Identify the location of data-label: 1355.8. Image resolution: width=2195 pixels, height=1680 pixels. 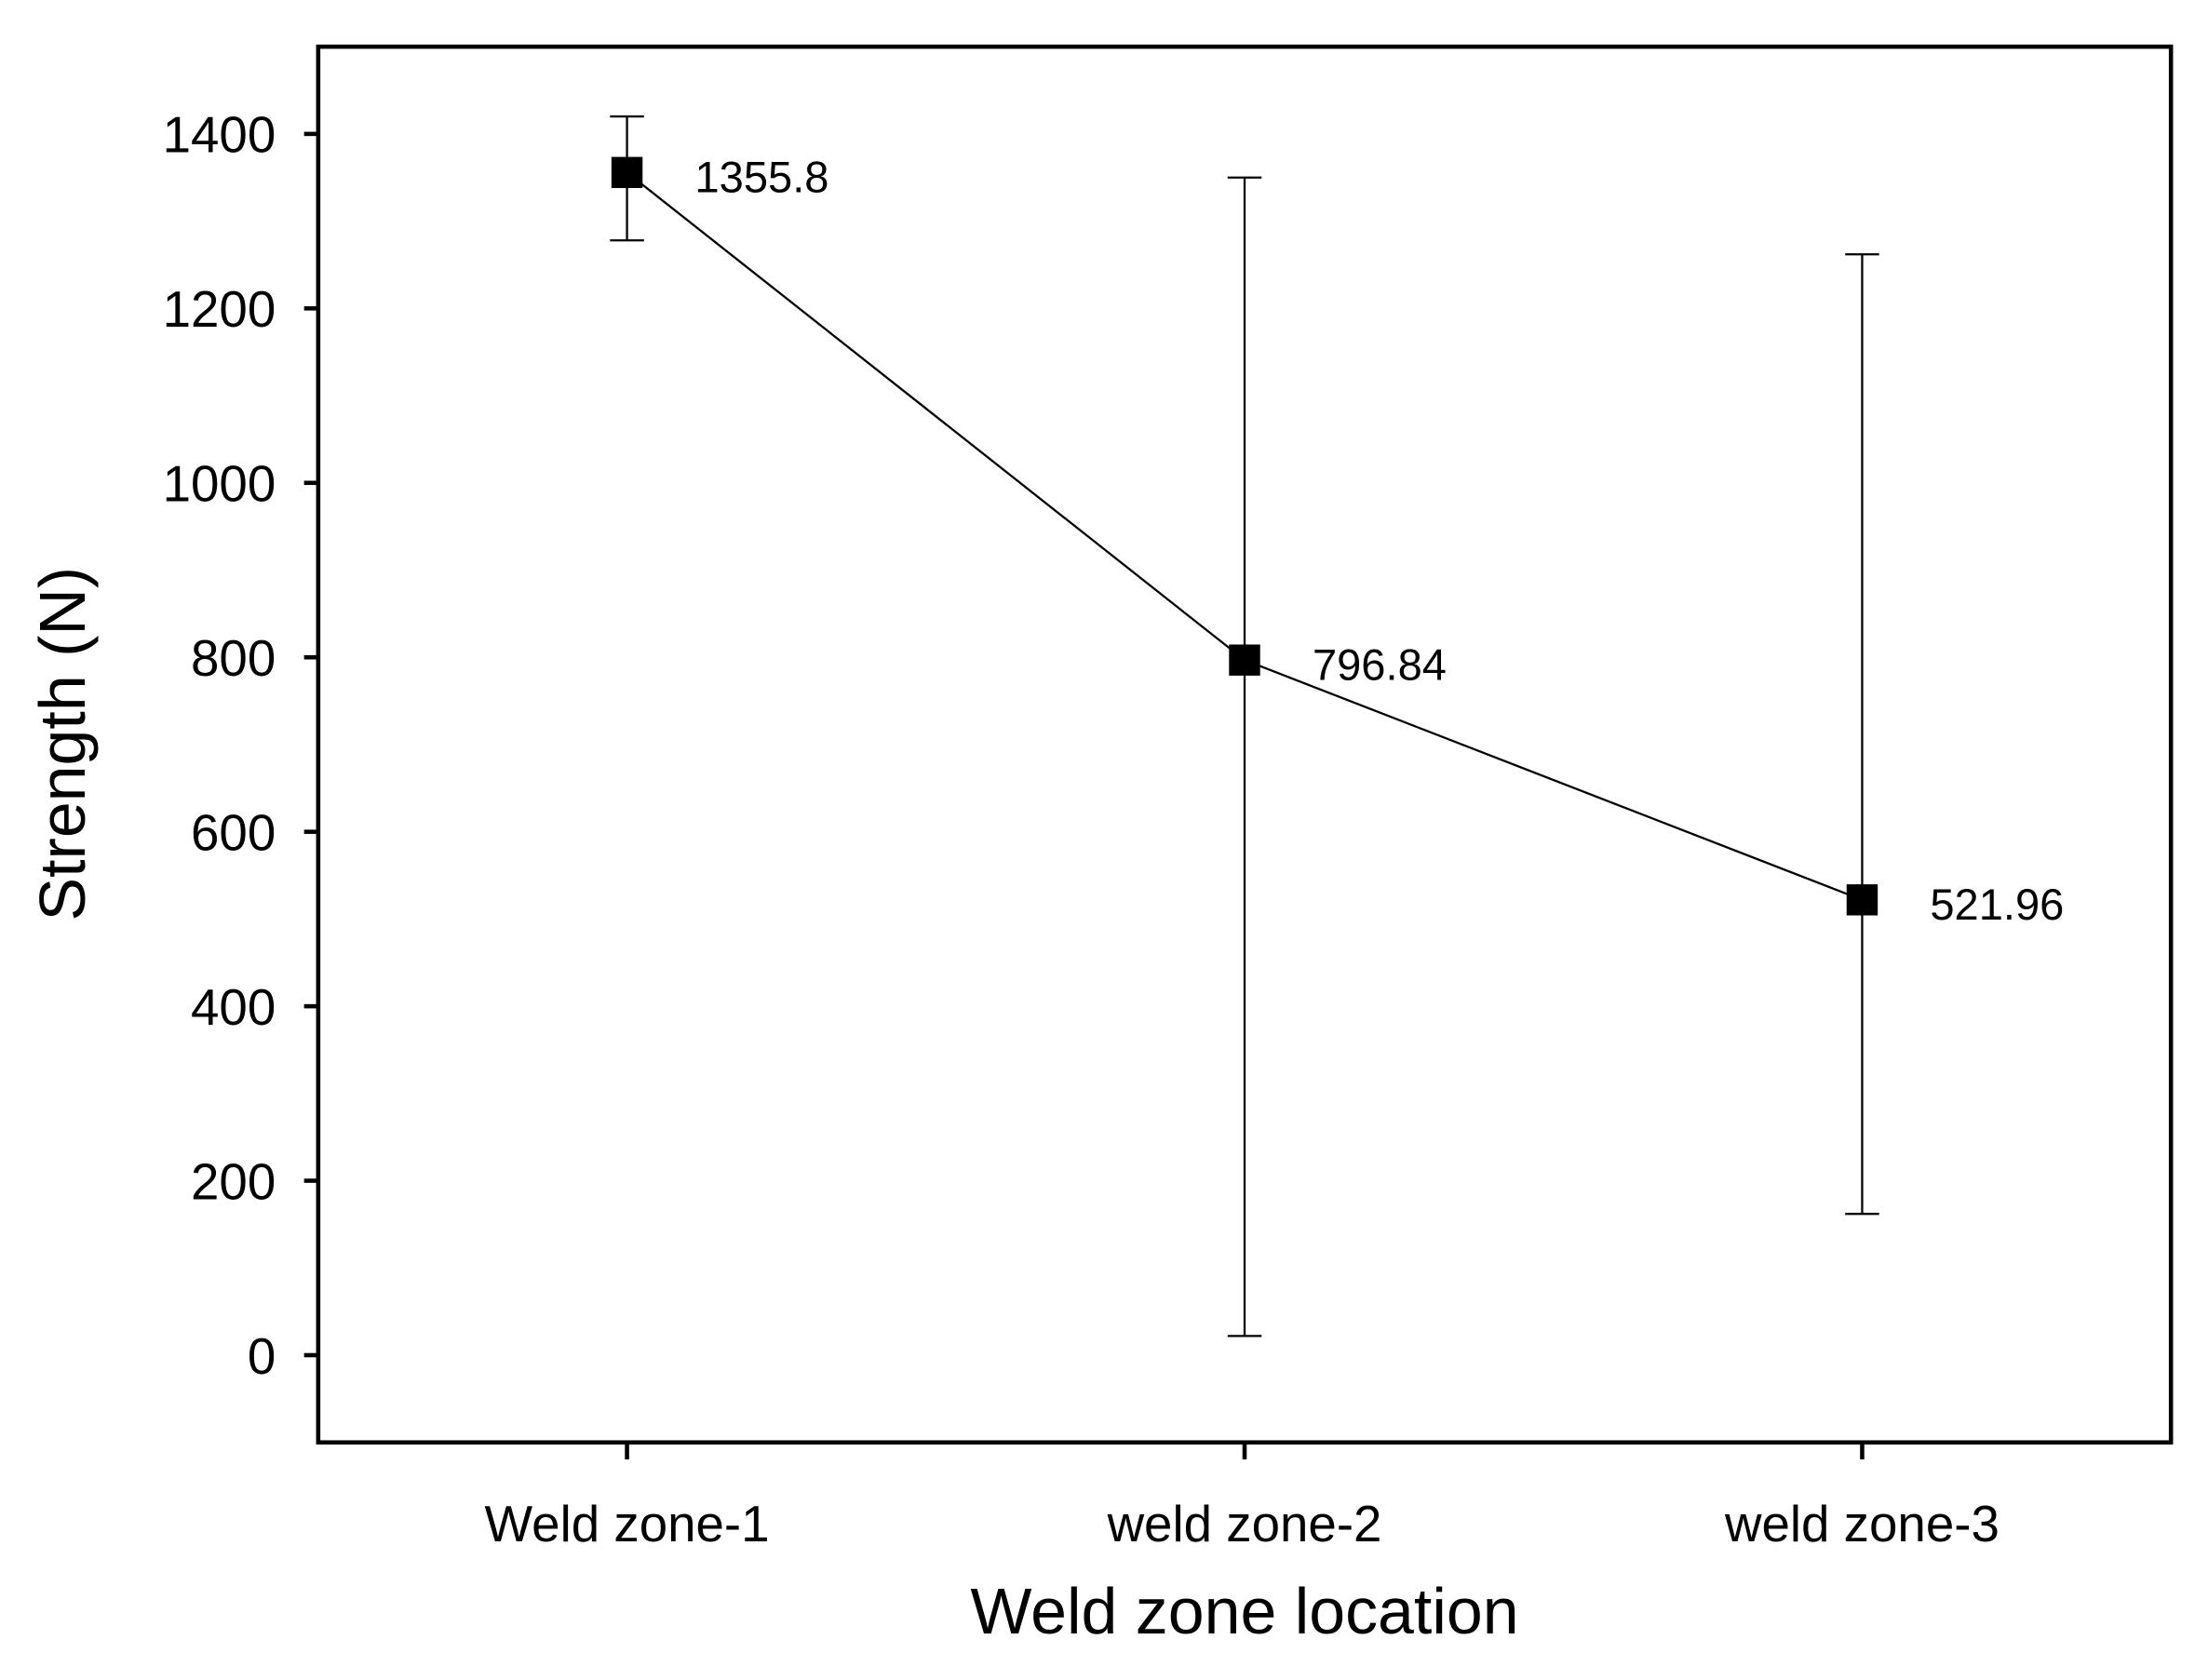
(761, 177).